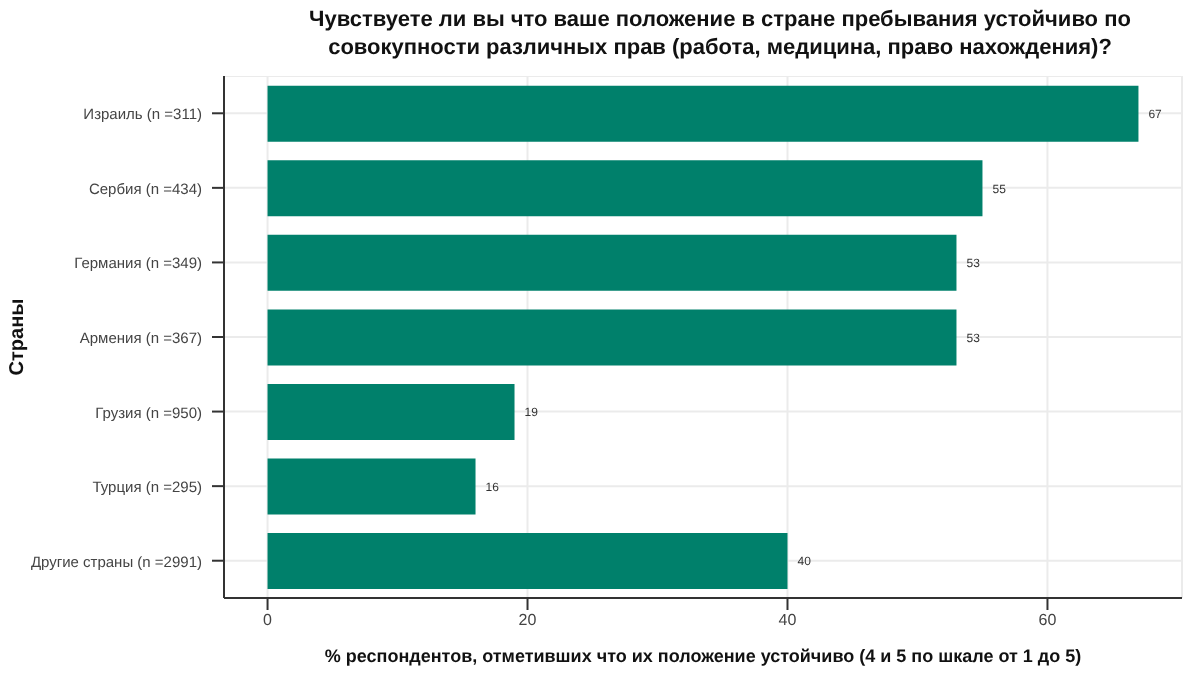 The width and height of the screenshot is (1202, 690). What do you see at coordinates (703, 656) in the screenshot?
I see `x-axis-title: % респондентов, отметивших что их положение устойчиво (4 и 5 по шкале от 1 до 5)` at bounding box center [703, 656].